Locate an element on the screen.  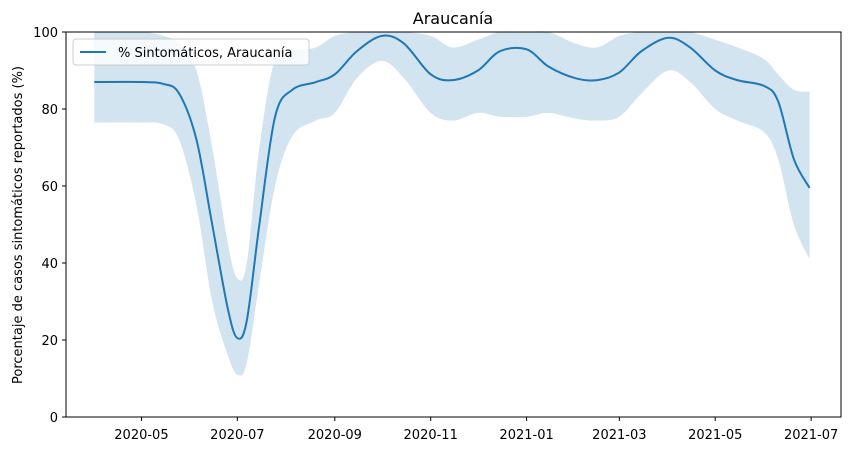
x-tick-label-0: 2020-05 is located at coordinates (141, 435).